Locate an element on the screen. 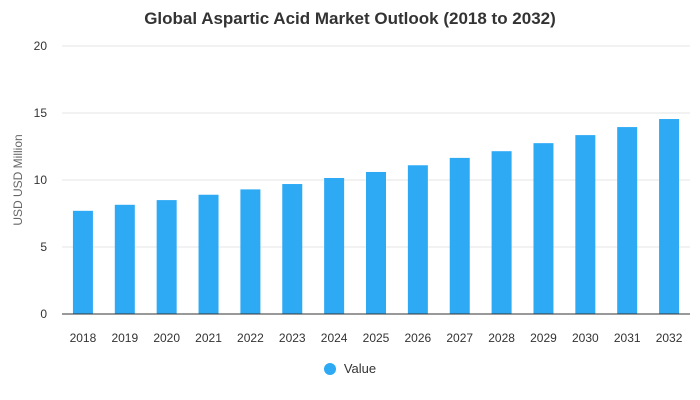 This screenshot has width=700, height=400. y-tick-labels: 0 5 10 15 20 is located at coordinates (41, 180).